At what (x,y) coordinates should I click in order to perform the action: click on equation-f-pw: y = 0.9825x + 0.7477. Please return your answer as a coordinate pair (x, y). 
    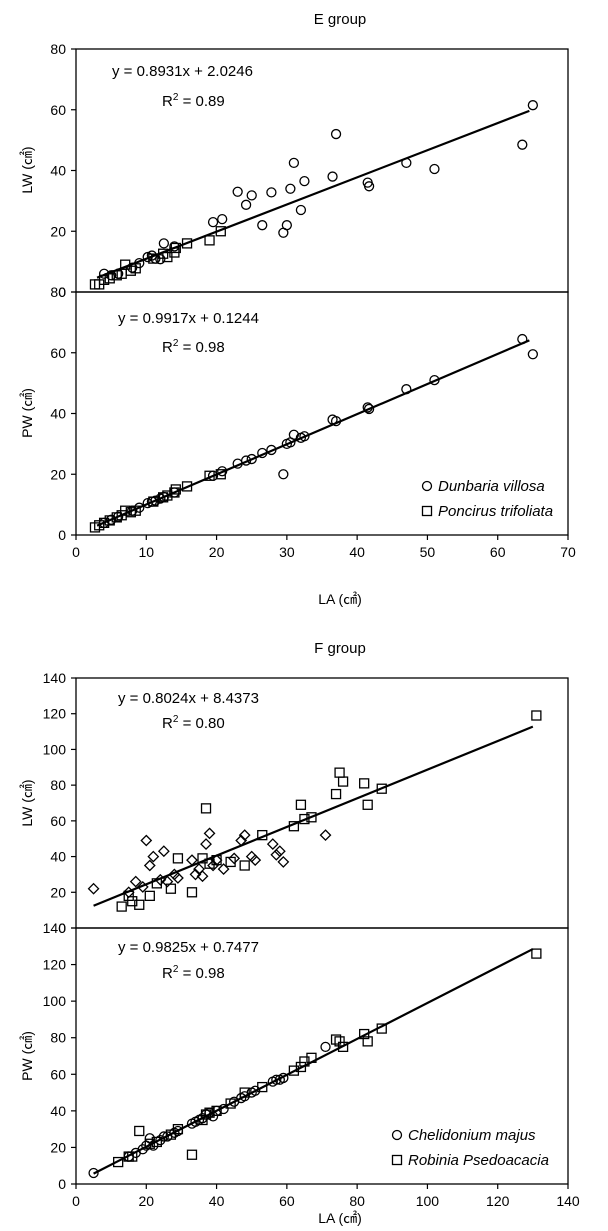
    Looking at the image, I should click on (188, 947).